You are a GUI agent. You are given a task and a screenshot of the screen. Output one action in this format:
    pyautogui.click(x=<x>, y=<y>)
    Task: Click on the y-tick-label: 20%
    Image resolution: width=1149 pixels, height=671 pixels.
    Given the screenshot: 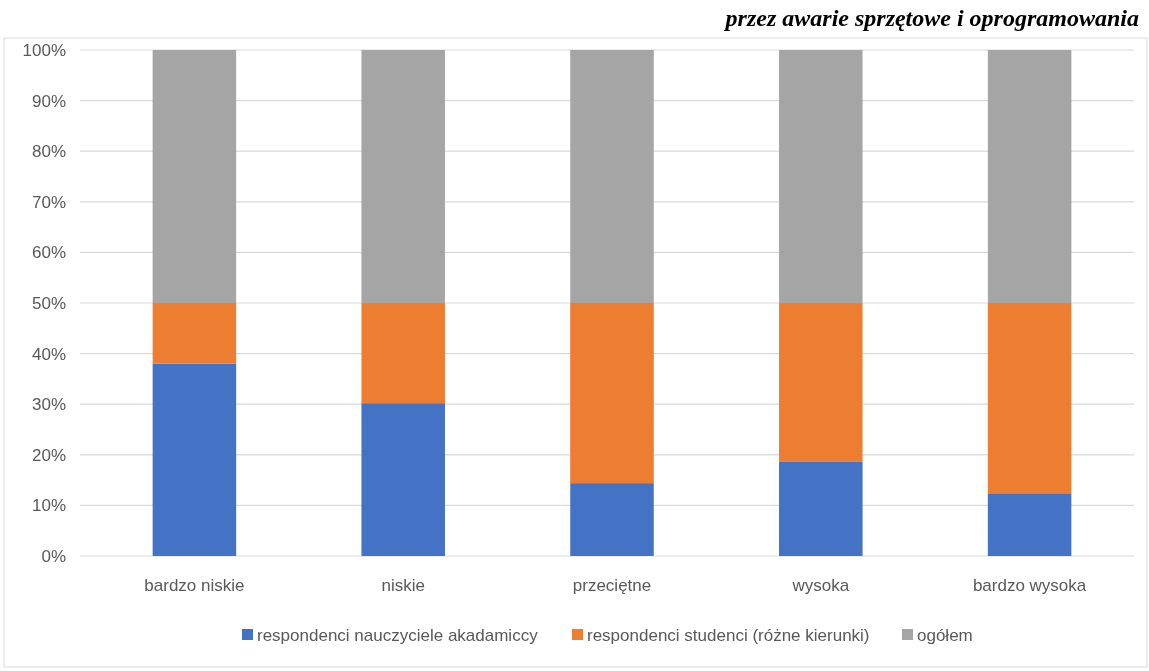 What is the action you would take?
    pyautogui.click(x=48, y=455)
    